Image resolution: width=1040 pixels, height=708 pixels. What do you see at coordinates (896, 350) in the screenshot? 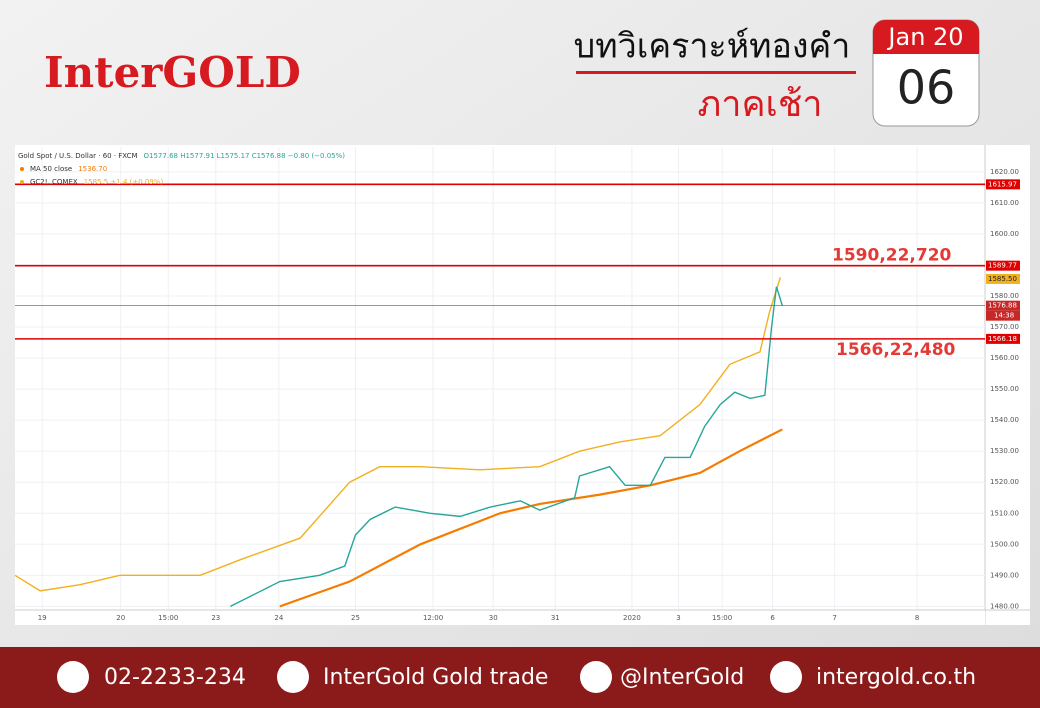
I see `annotation: 1566,22,480` at bounding box center [896, 350].